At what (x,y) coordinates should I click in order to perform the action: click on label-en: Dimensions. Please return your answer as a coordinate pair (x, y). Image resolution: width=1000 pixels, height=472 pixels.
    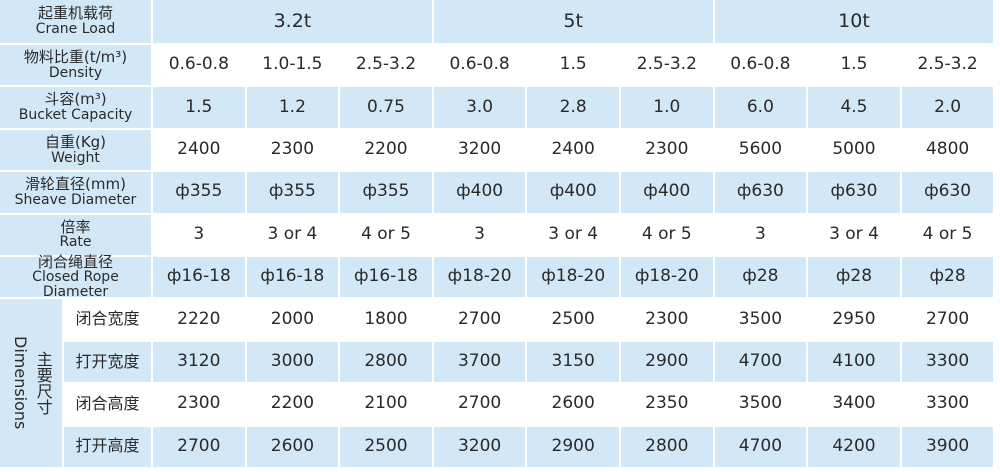
    Looking at the image, I should click on (20, 383).